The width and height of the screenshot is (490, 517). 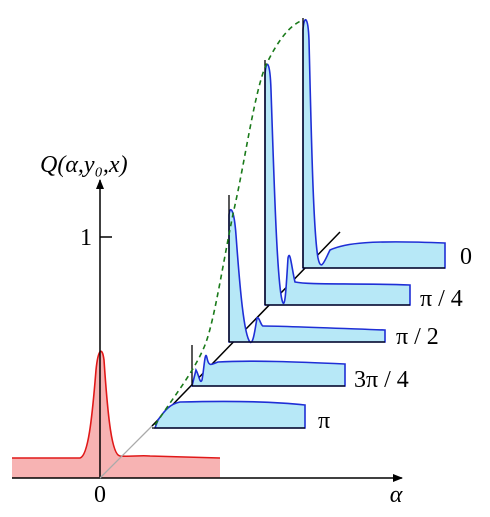 What do you see at coordinates (116, 404) in the screenshot?
I see `red-curve` at bounding box center [116, 404].